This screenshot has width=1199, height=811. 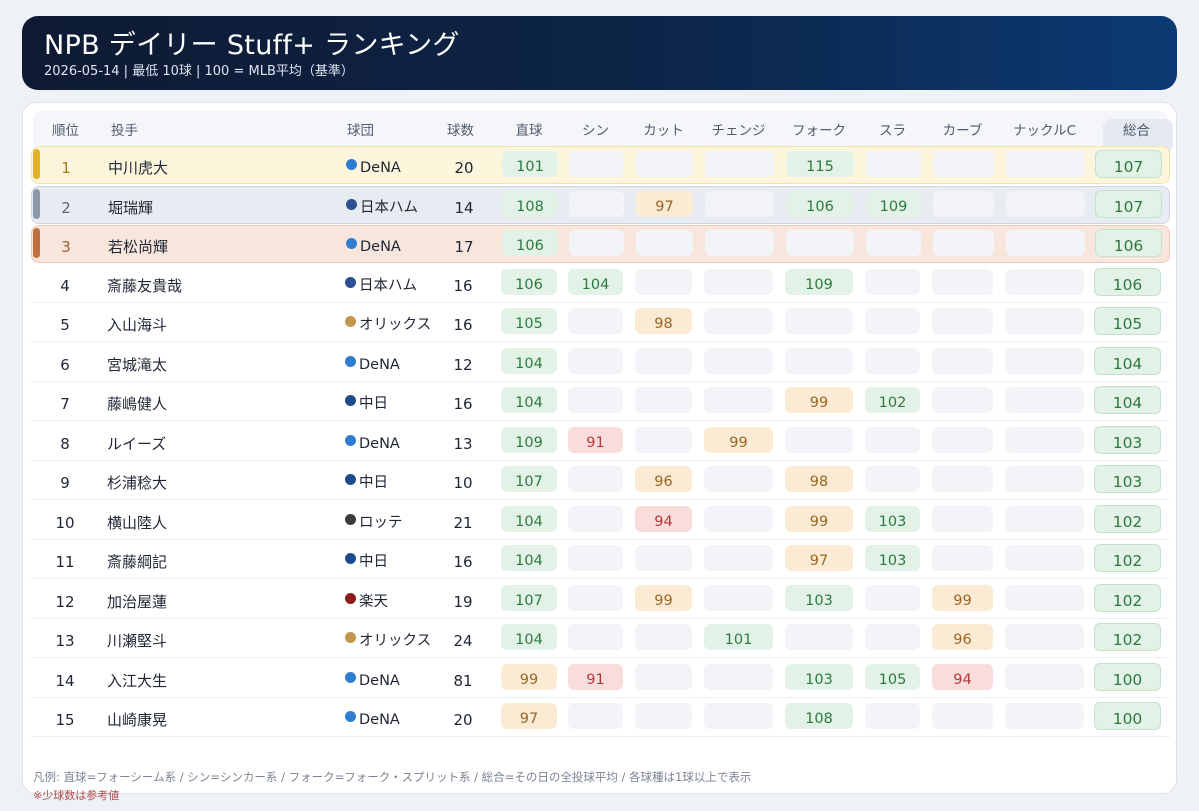 What do you see at coordinates (138, 168) in the screenshot?
I see `pitcher-name: 中川虎大` at bounding box center [138, 168].